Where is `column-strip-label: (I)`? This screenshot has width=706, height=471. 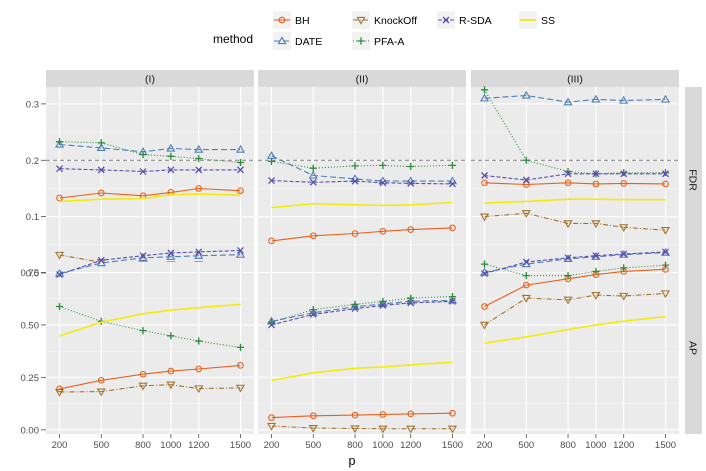 column-strip-label: (I) is located at coordinates (150, 80).